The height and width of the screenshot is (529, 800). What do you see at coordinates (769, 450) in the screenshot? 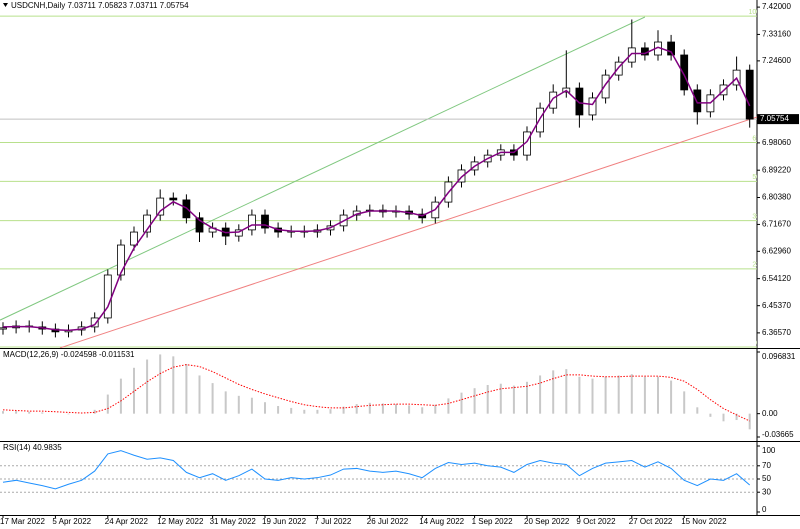
I see `y-tick-label: 100` at bounding box center [769, 450].